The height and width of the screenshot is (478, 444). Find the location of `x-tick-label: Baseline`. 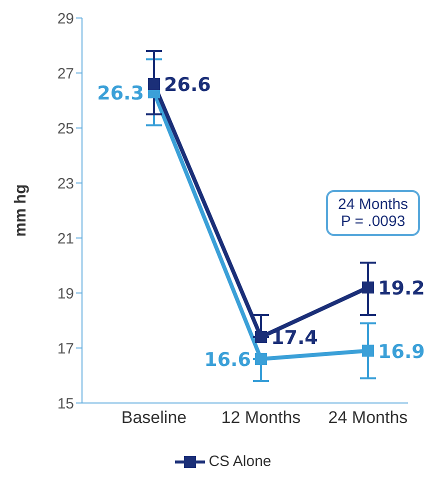

x-tick-label: Baseline is located at coordinates (154, 418).